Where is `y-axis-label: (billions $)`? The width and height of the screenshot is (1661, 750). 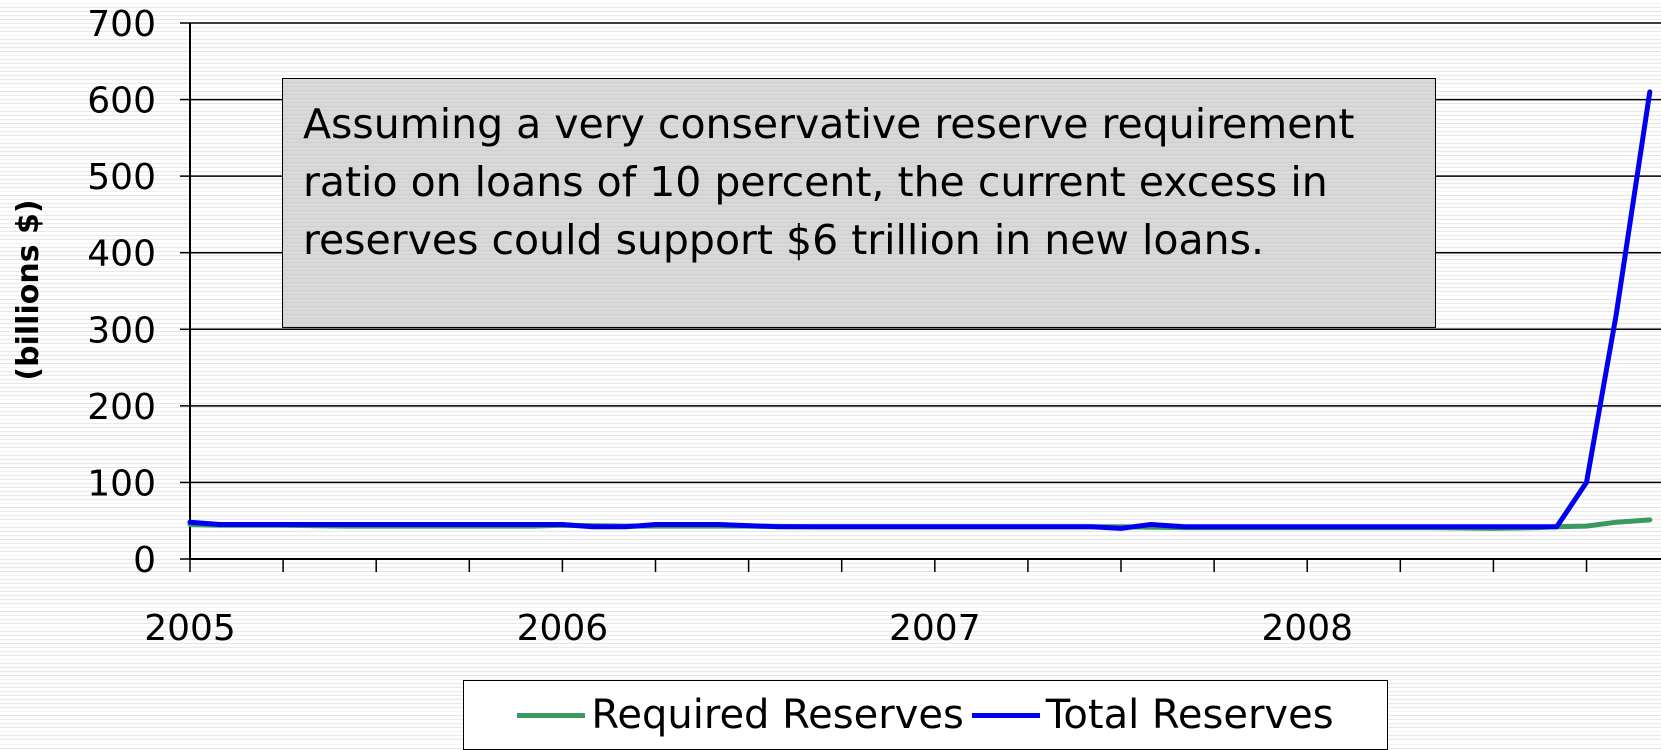
y-axis-label: (billions $) is located at coordinates (28, 289).